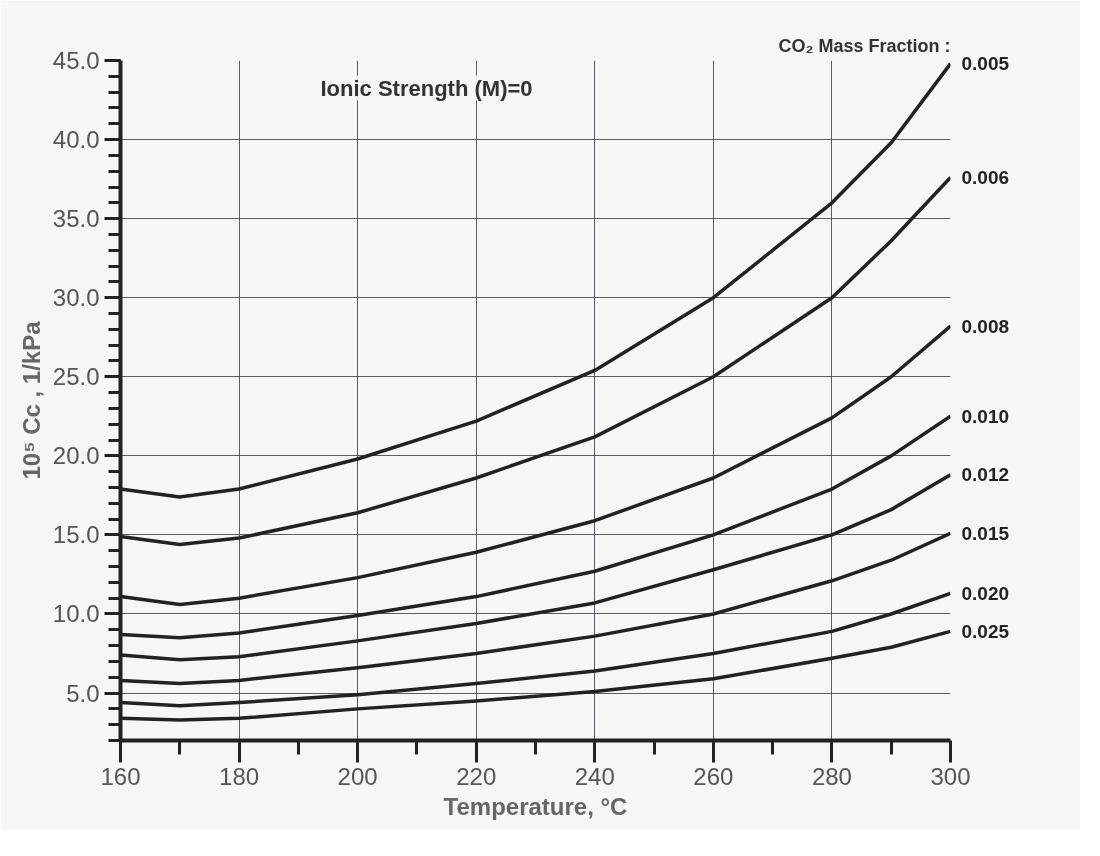  What do you see at coordinates (76, 298) in the screenshot?
I see `y-tick-label: 30.0` at bounding box center [76, 298].